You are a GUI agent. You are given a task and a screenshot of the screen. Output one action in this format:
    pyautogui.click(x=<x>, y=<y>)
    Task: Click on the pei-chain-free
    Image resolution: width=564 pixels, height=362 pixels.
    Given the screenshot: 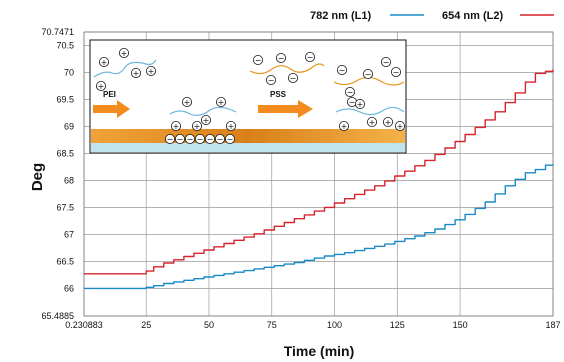 What is the action you would take?
    pyautogui.click(x=125, y=68)
    